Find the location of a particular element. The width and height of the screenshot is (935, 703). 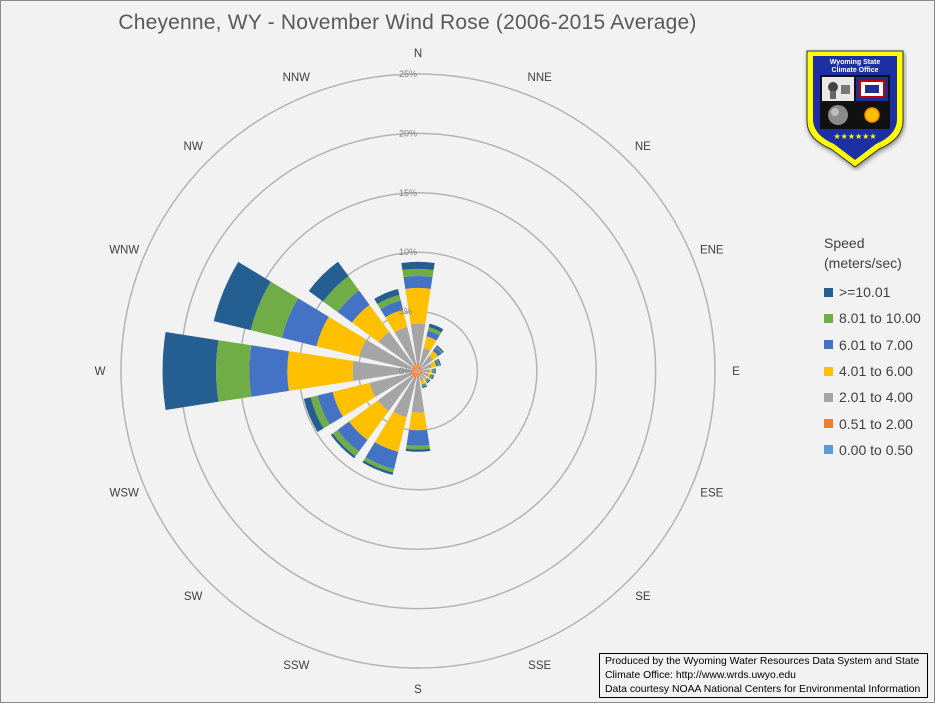

wind-bars is located at coordinates (303, 368).